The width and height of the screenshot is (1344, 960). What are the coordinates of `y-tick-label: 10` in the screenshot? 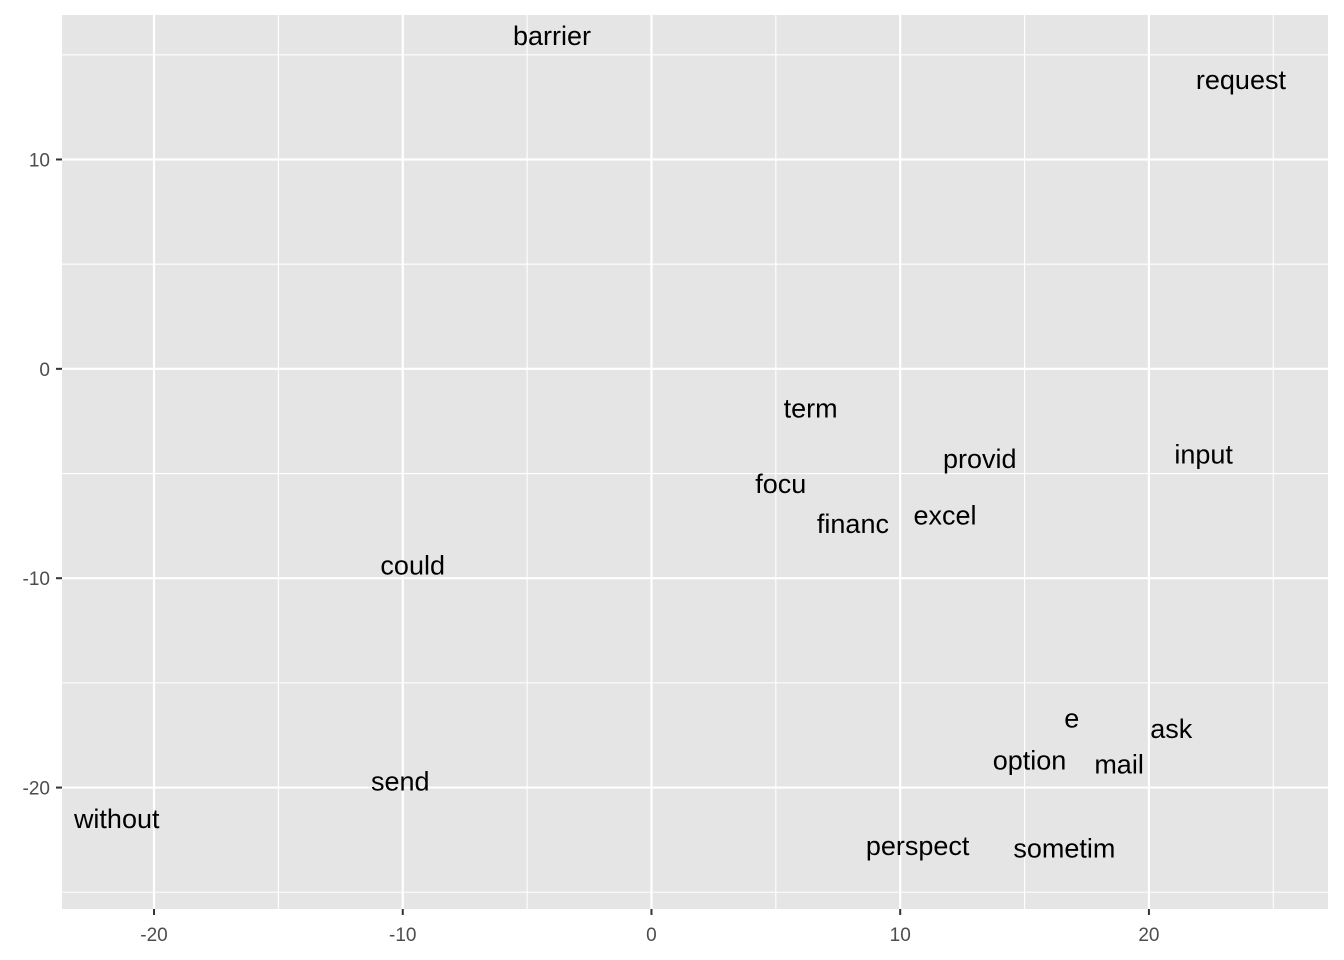 It's located at (39, 160).